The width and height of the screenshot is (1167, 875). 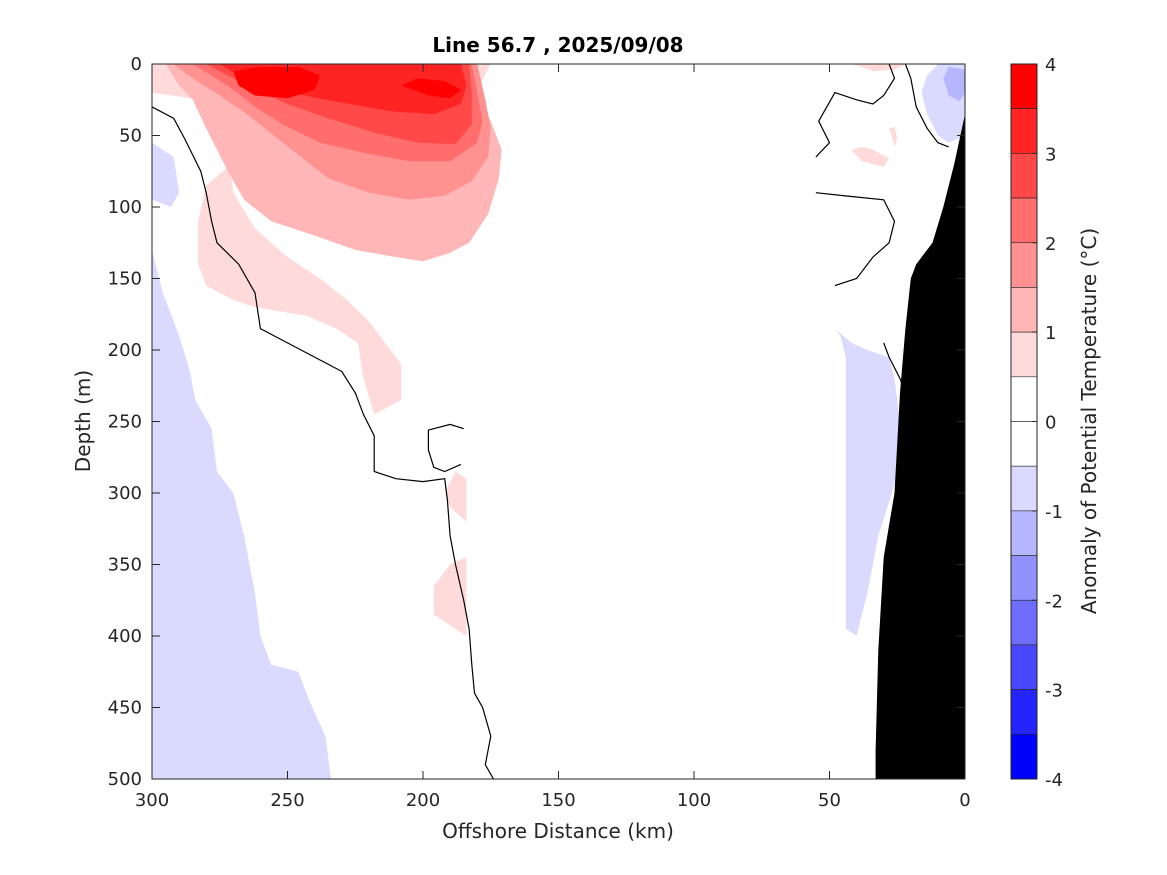 What do you see at coordinates (276, 82) in the screenshot?
I see `anomaly-region-warm-3.5` at bounding box center [276, 82].